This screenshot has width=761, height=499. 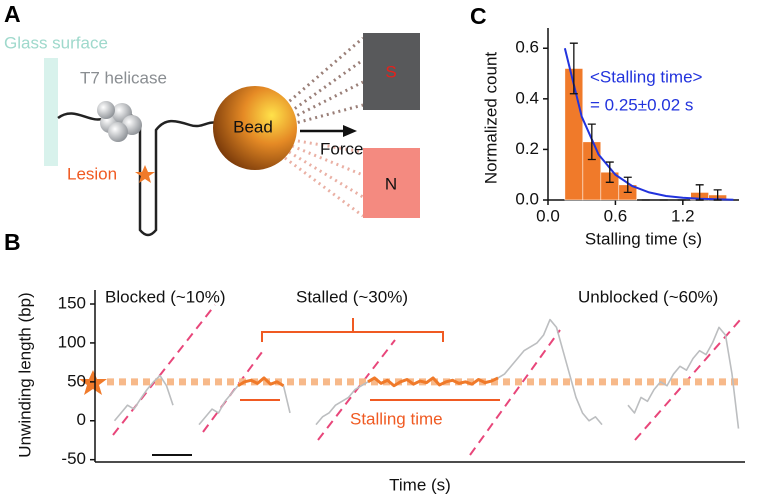 What do you see at coordinates (350, 131) in the screenshot?
I see `arrow-head` at bounding box center [350, 131].